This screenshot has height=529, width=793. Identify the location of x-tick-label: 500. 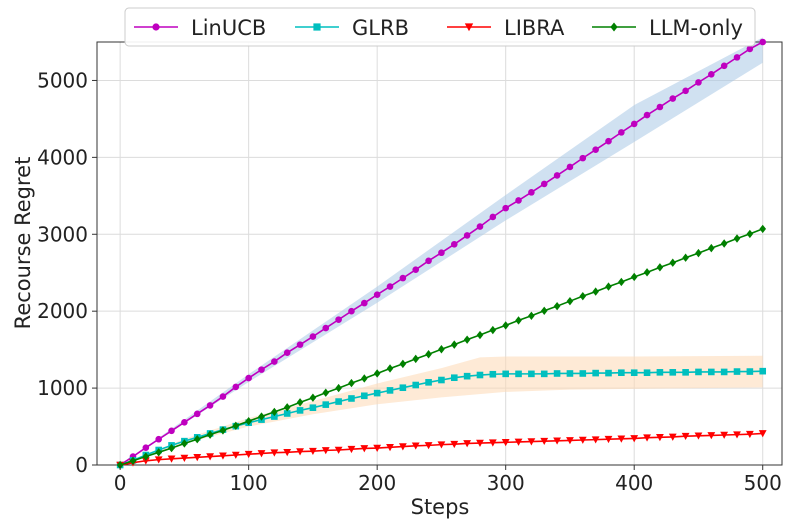
(763, 483).